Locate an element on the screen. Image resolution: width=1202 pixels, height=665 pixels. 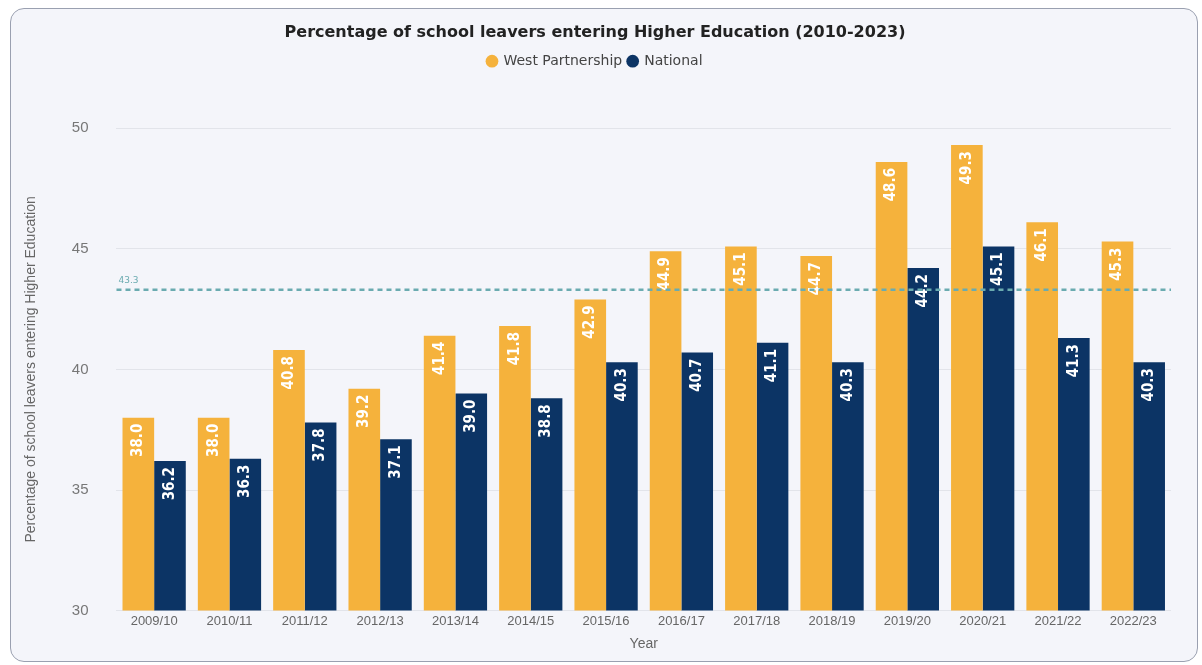
y-tick-label: 35 is located at coordinates (80, 489).